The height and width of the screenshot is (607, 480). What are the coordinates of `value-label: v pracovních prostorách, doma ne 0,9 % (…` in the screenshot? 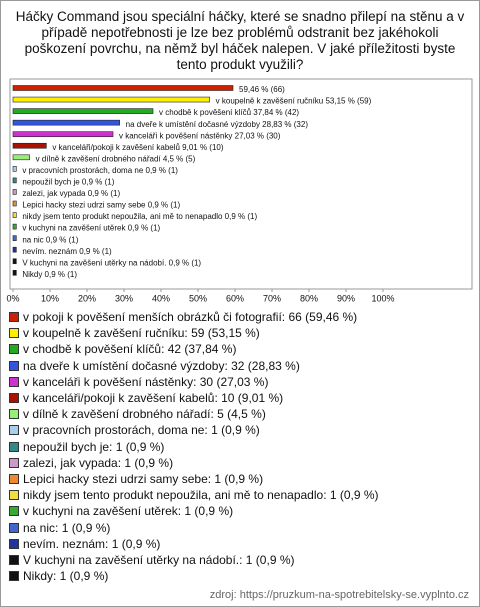 It's located at (100, 170).